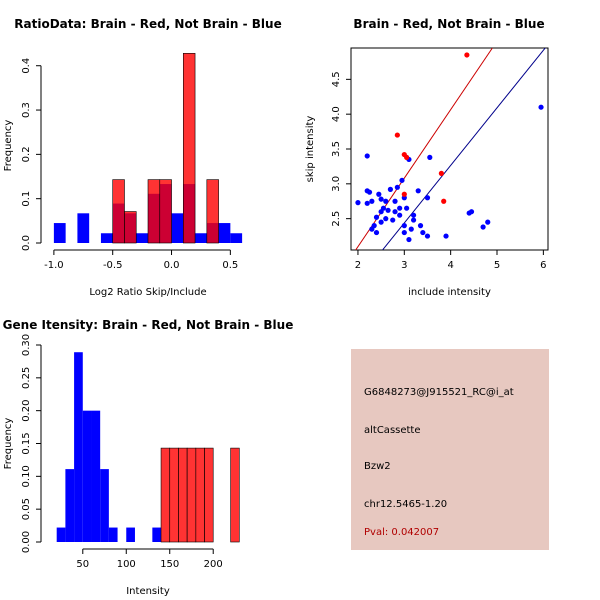  Describe the element at coordinates (336, 149) in the screenshot. I see `y-tick-label: 3.5` at that location.